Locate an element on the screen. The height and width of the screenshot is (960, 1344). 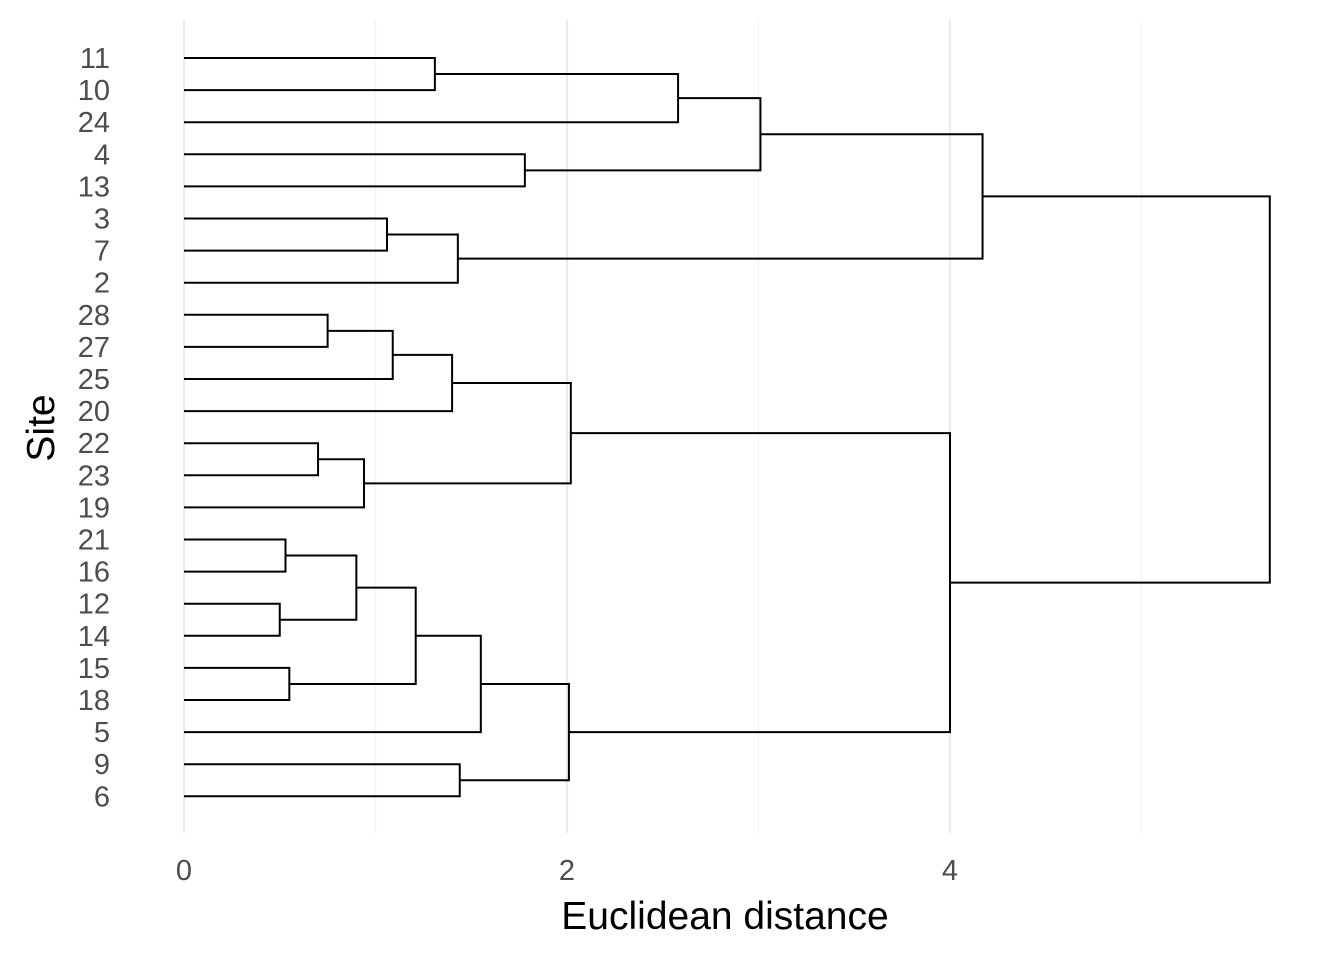
x-tick-label: 2 is located at coordinates (567, 871).